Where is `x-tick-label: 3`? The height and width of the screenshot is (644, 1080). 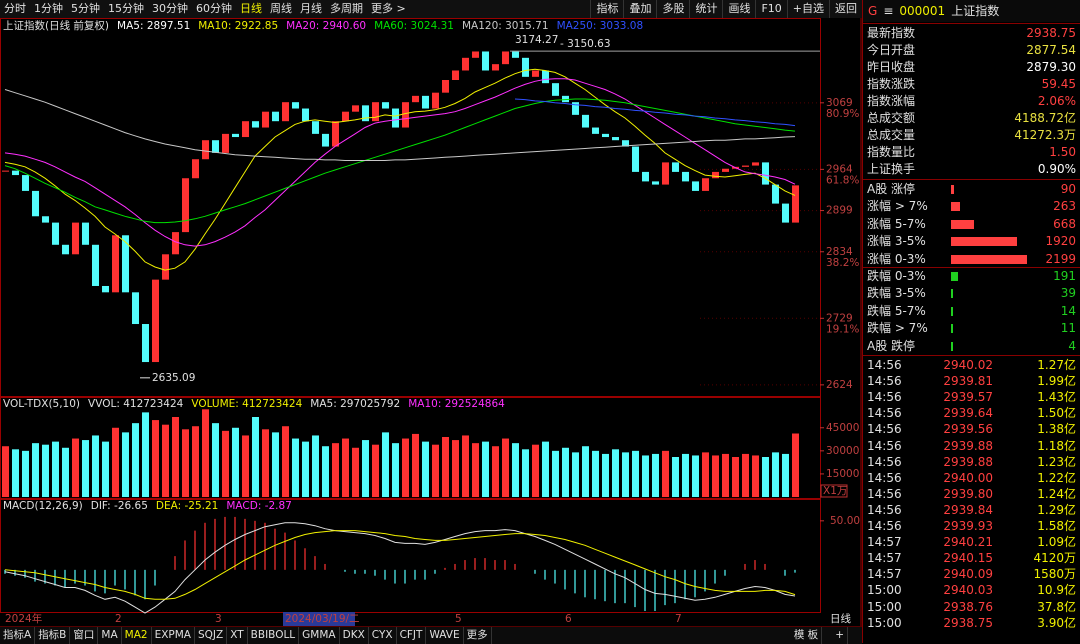 x-tick-label: 3 is located at coordinates (218, 619).